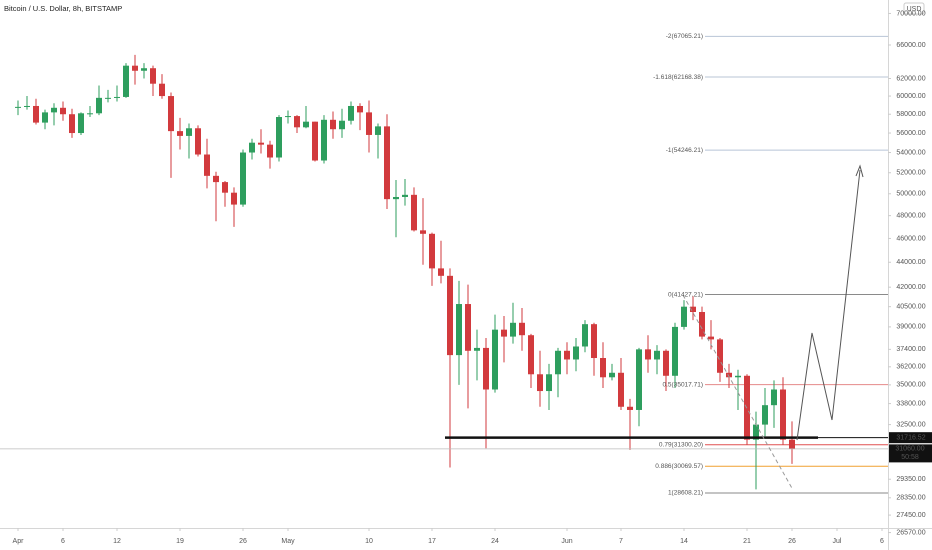 Image resolution: width=932 pixels, height=550 pixels. Describe the element at coordinates (910, 498) in the screenshot. I see `y-tick-label: 28350.00` at that location.